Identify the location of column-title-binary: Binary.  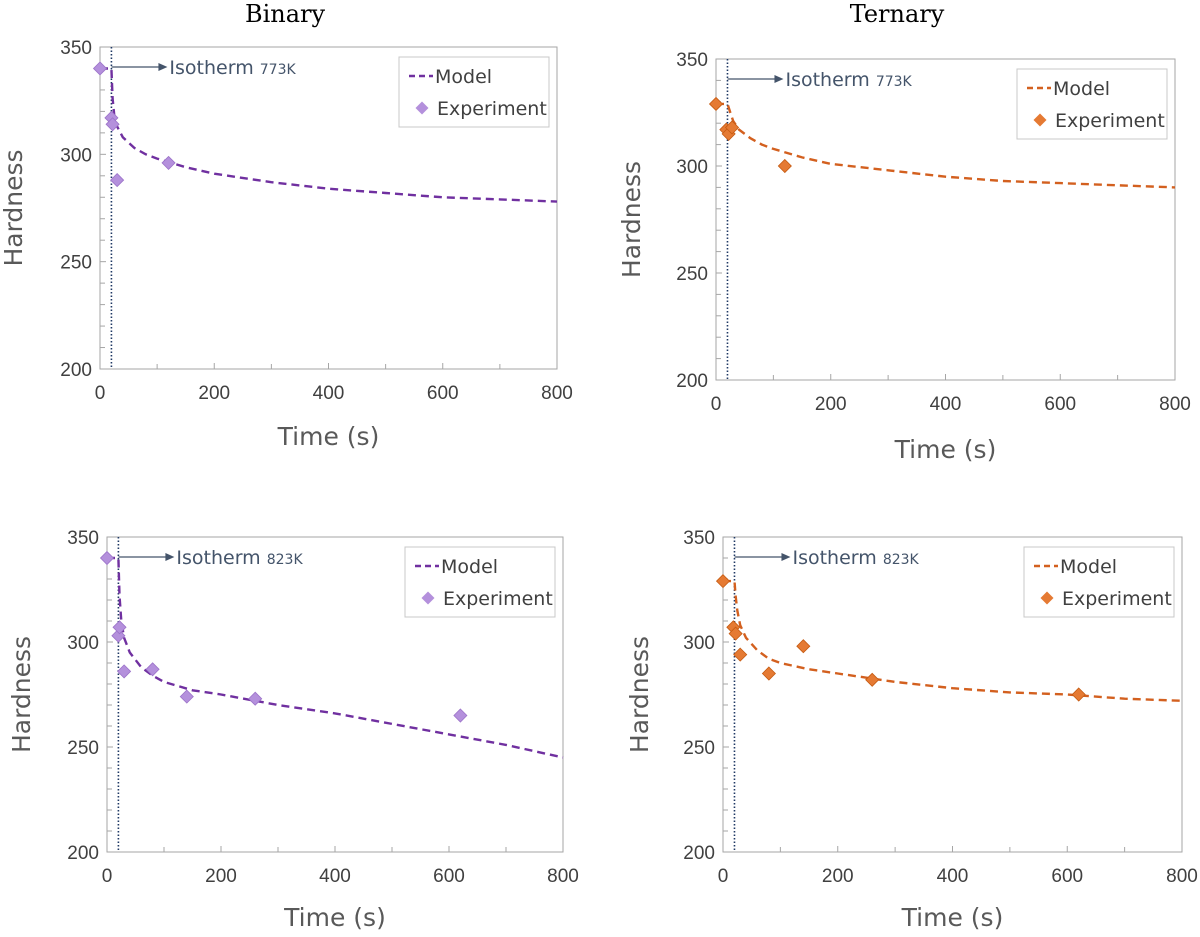
(285, 14).